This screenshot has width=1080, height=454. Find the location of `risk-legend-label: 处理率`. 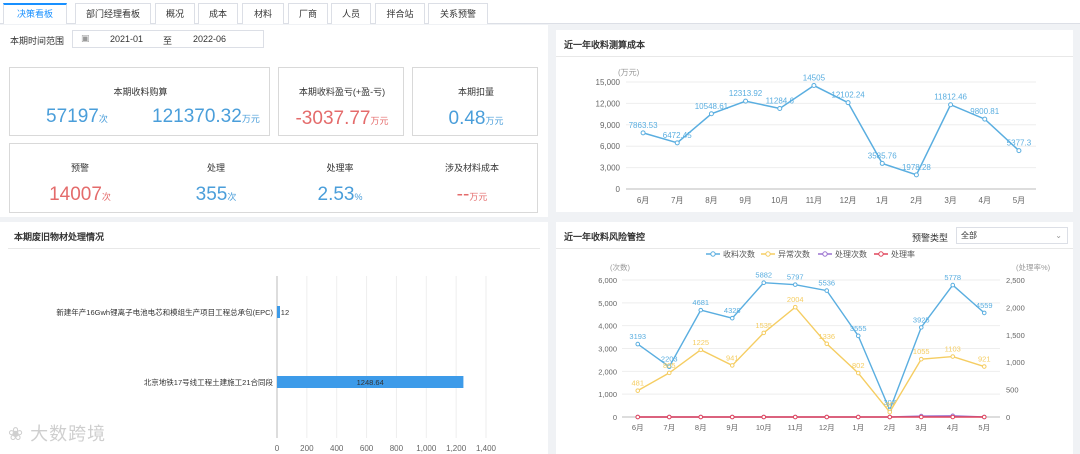

risk-legend-label: 处理率 is located at coordinates (903, 254).